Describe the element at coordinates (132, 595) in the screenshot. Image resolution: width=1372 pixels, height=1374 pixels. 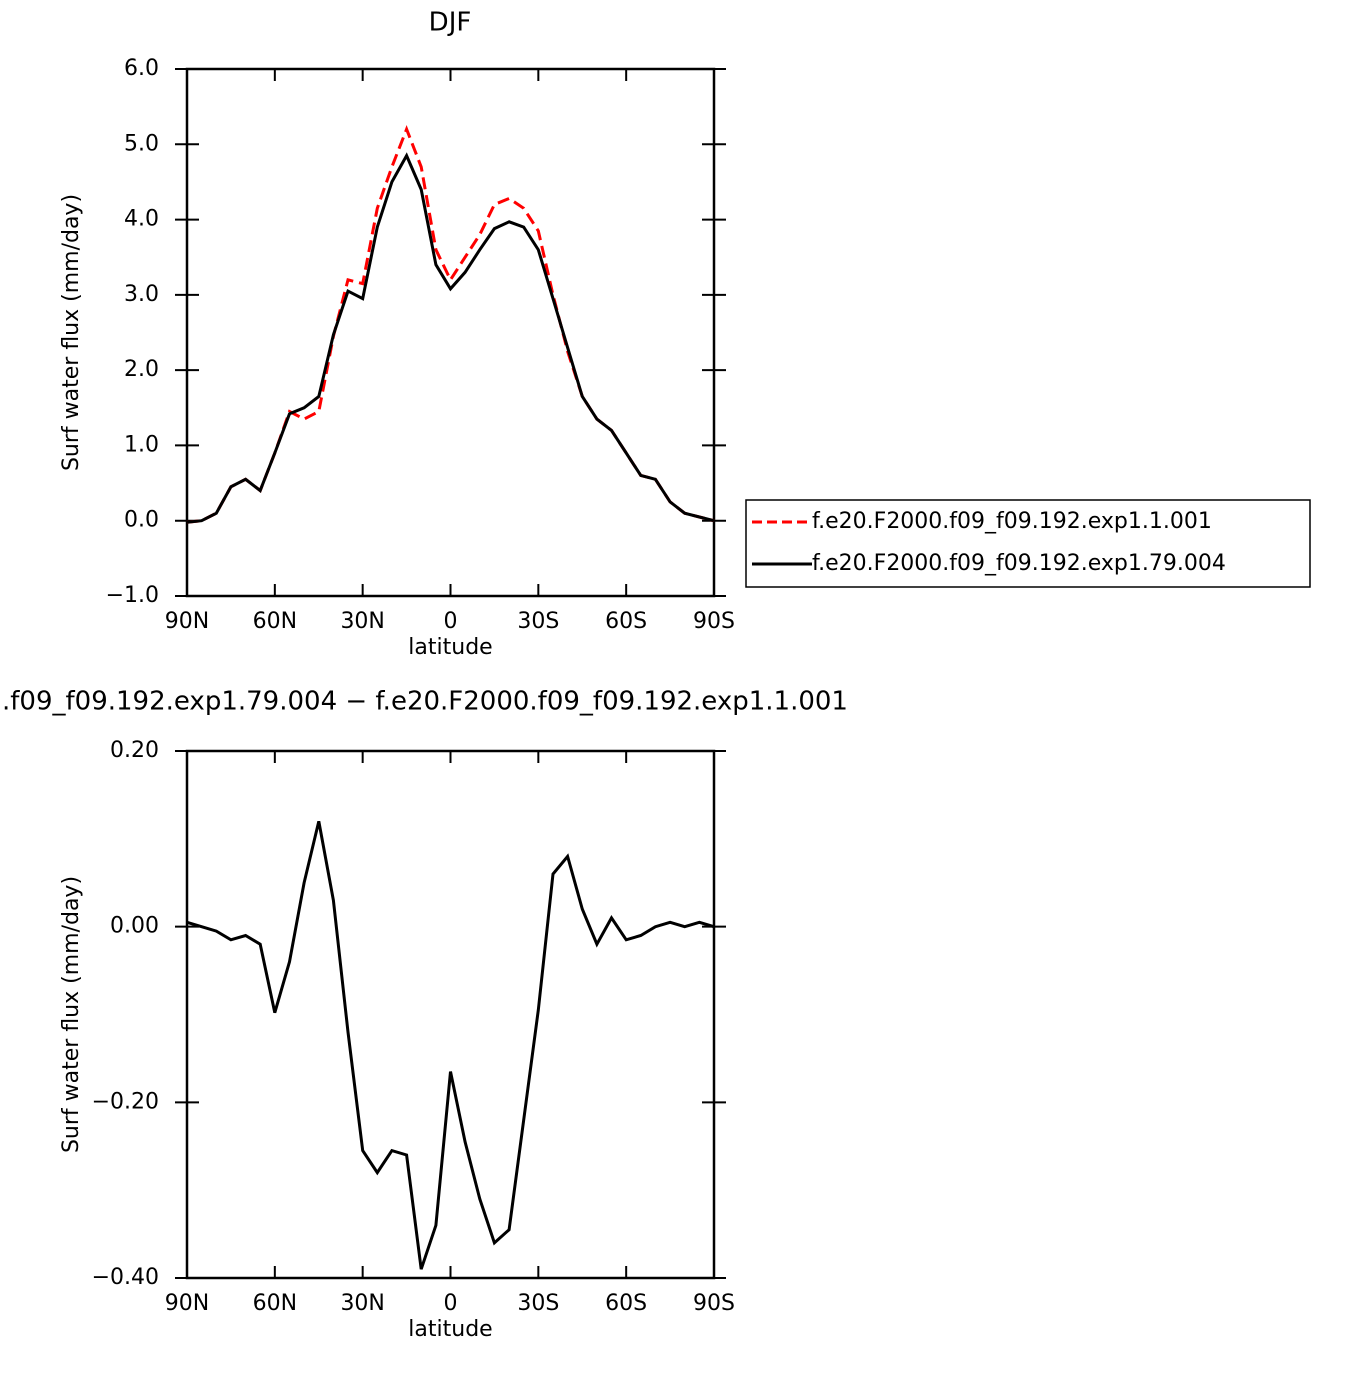
I see `y-tick-label: −1.0` at that location.